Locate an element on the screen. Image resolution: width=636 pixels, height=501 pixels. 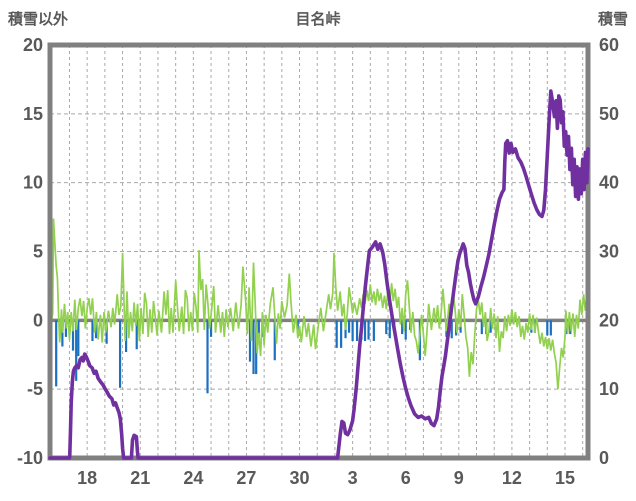
right-tick-label: 30 is located at coordinates (609, 252).